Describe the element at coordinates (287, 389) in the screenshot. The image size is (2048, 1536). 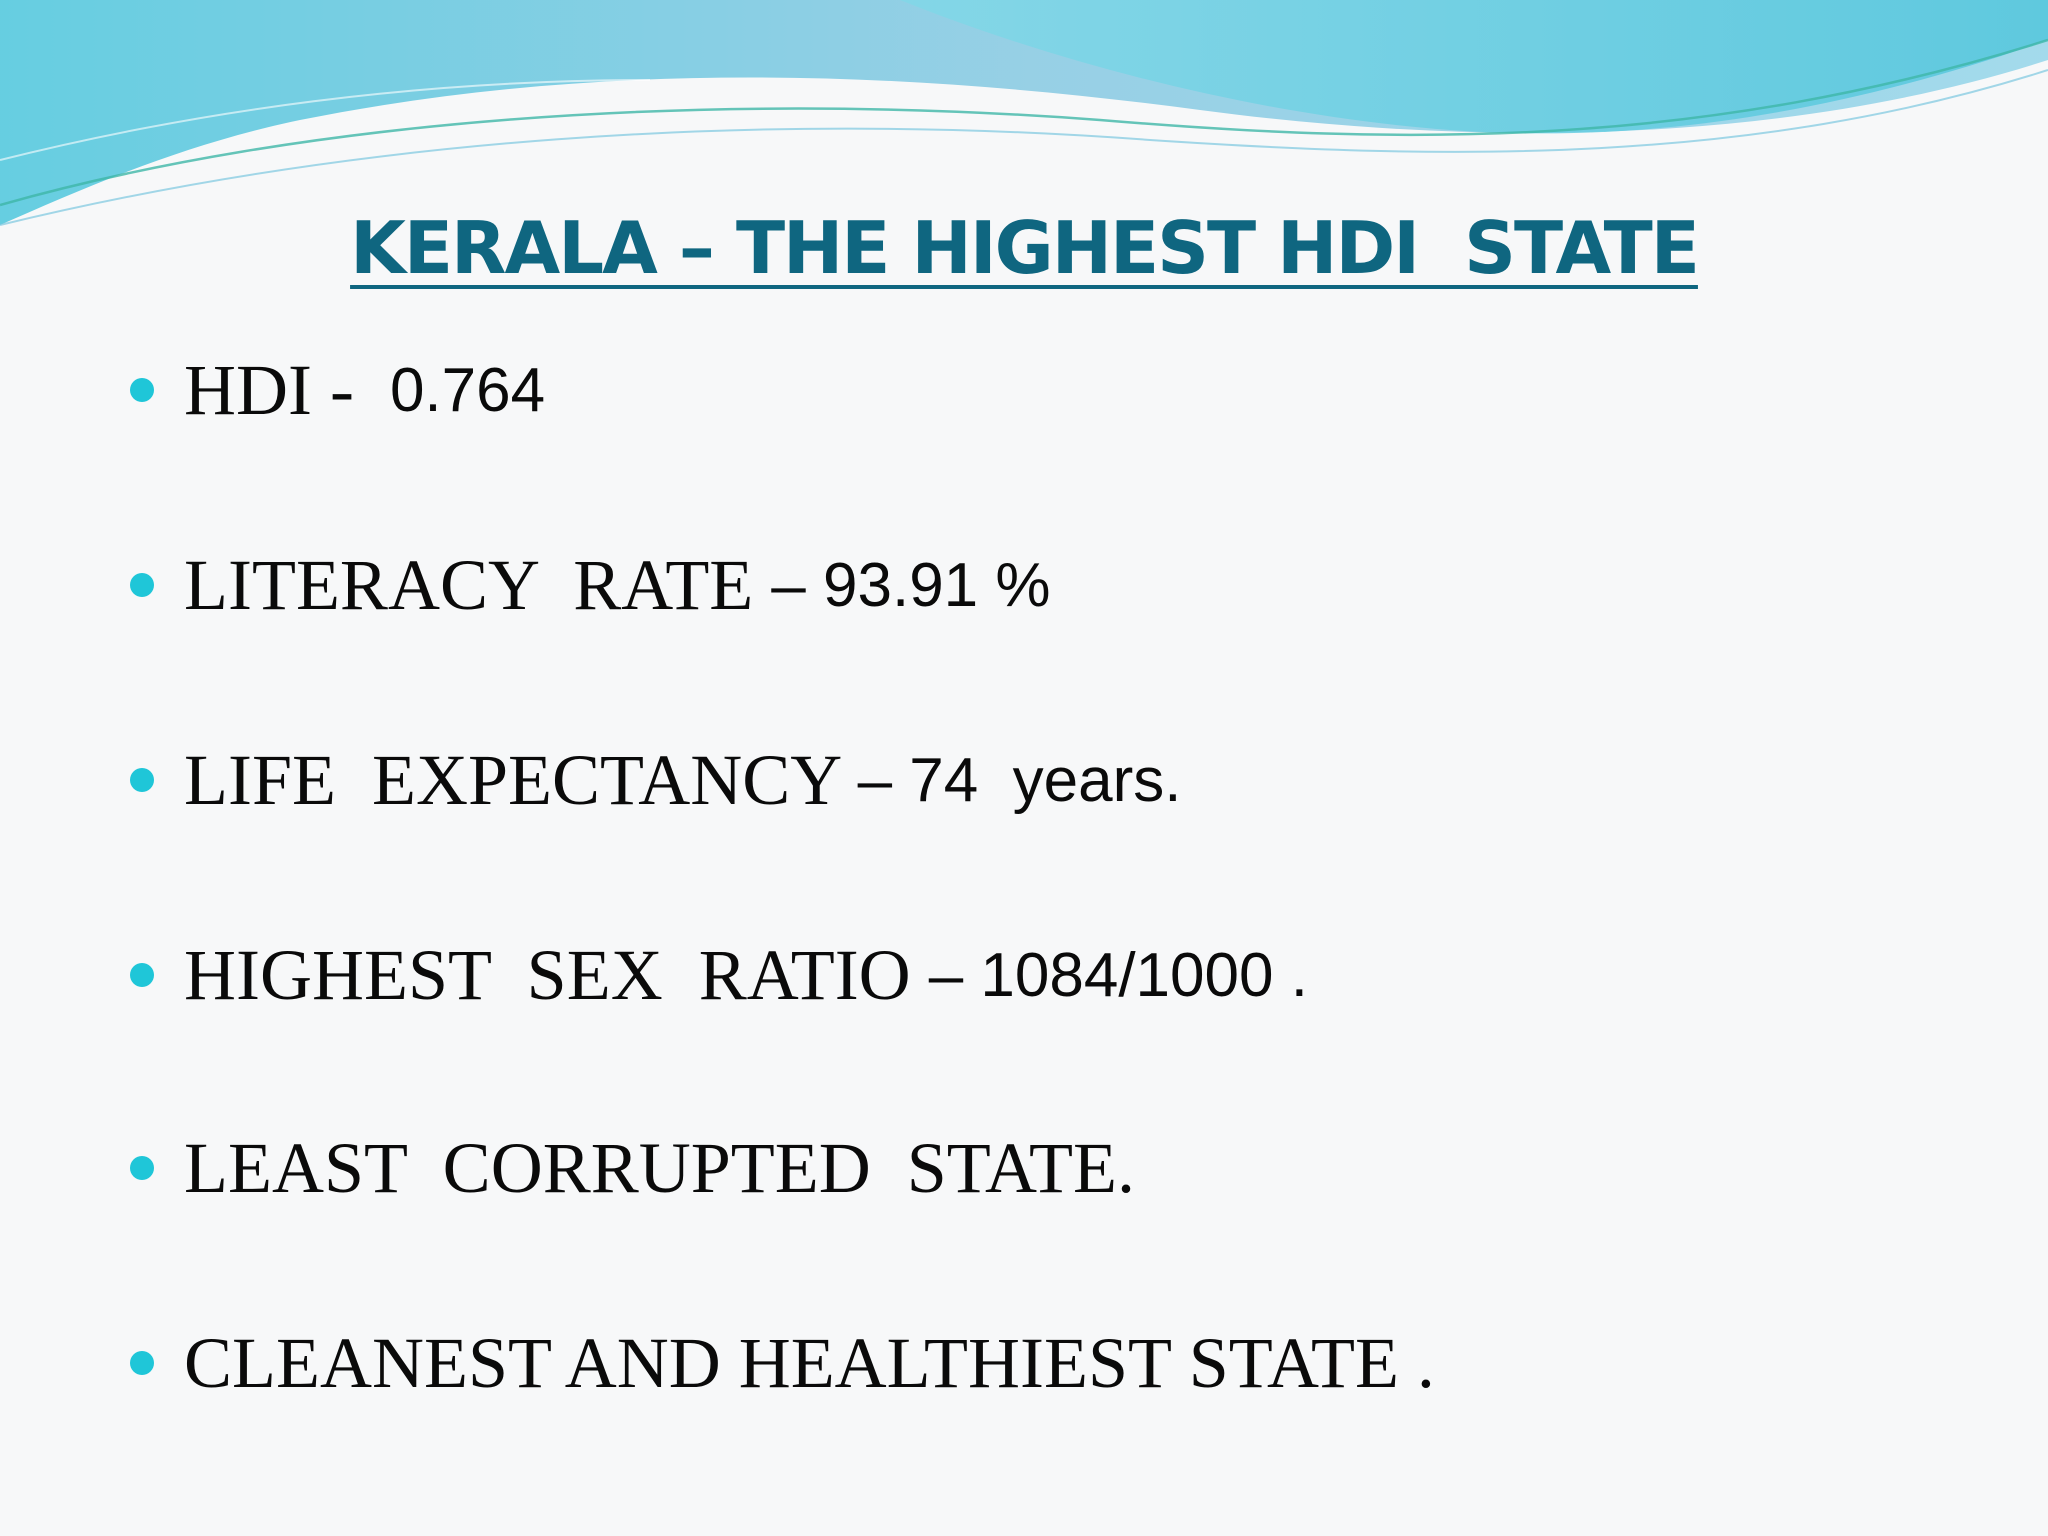
I see `bullet-label: HDI -` at that location.